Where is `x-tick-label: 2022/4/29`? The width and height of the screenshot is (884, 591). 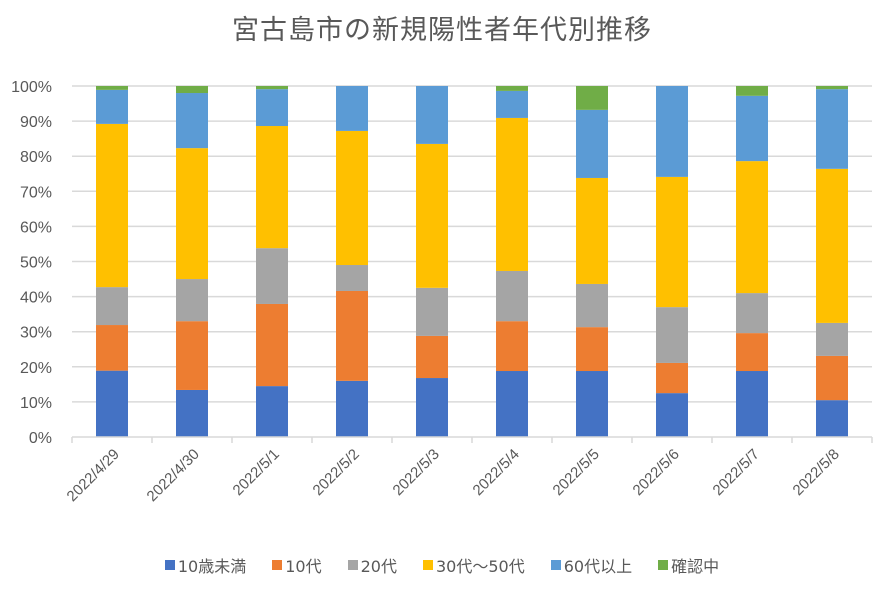
x-tick-label: 2022/4/29 is located at coordinates (93, 475).